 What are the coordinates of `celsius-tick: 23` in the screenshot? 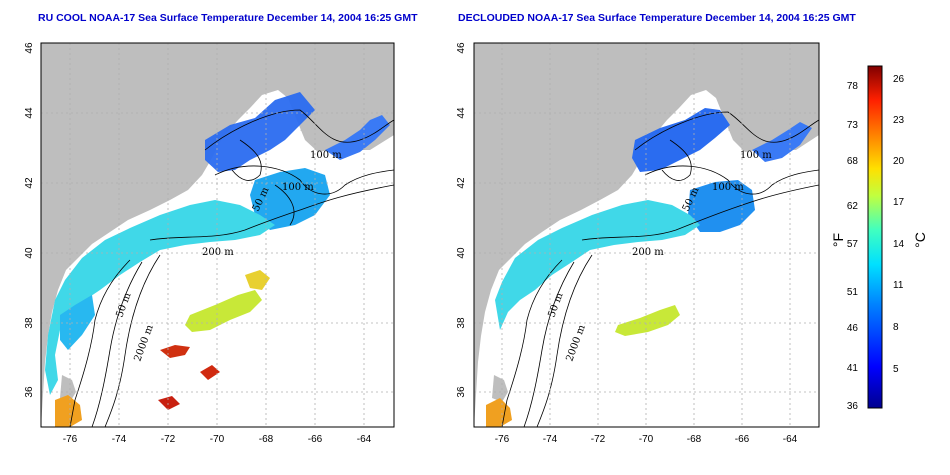 It's located at (899, 120).